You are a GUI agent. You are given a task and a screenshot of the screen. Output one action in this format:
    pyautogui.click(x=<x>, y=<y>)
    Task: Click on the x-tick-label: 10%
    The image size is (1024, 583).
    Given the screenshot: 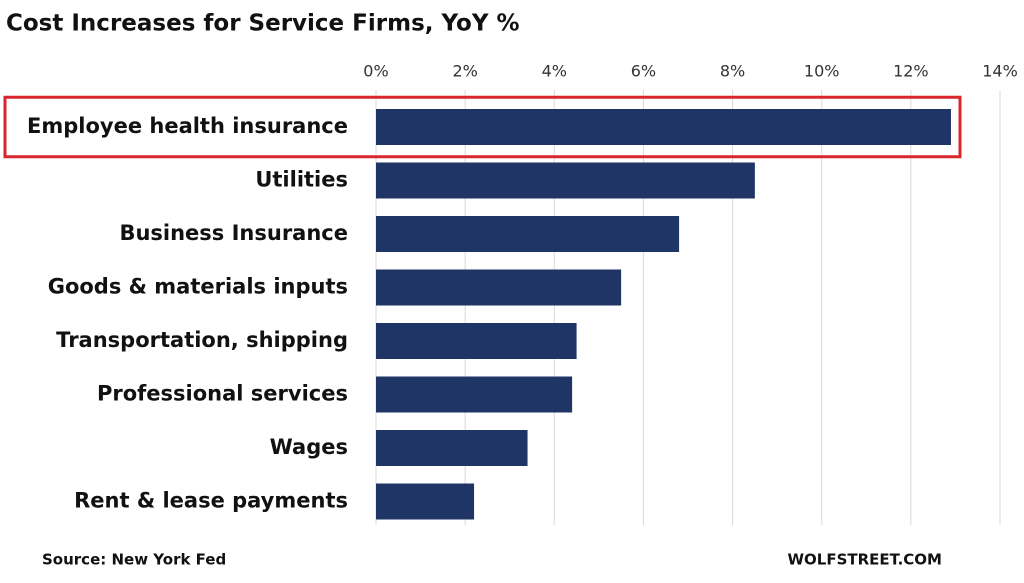 What is the action you would take?
    pyautogui.click(x=822, y=71)
    